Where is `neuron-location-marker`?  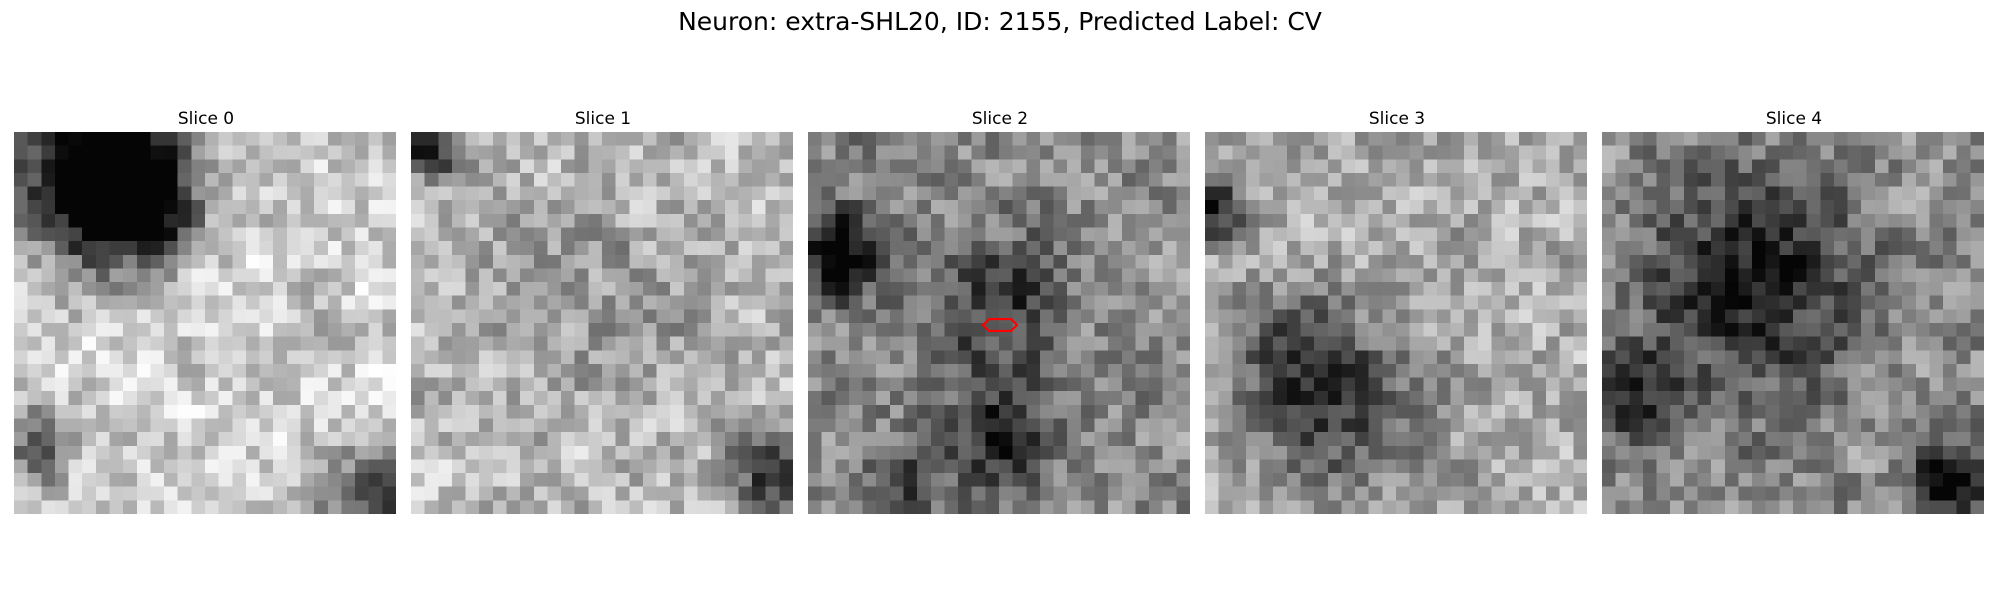 neuron-location-marker is located at coordinates (1000, 325).